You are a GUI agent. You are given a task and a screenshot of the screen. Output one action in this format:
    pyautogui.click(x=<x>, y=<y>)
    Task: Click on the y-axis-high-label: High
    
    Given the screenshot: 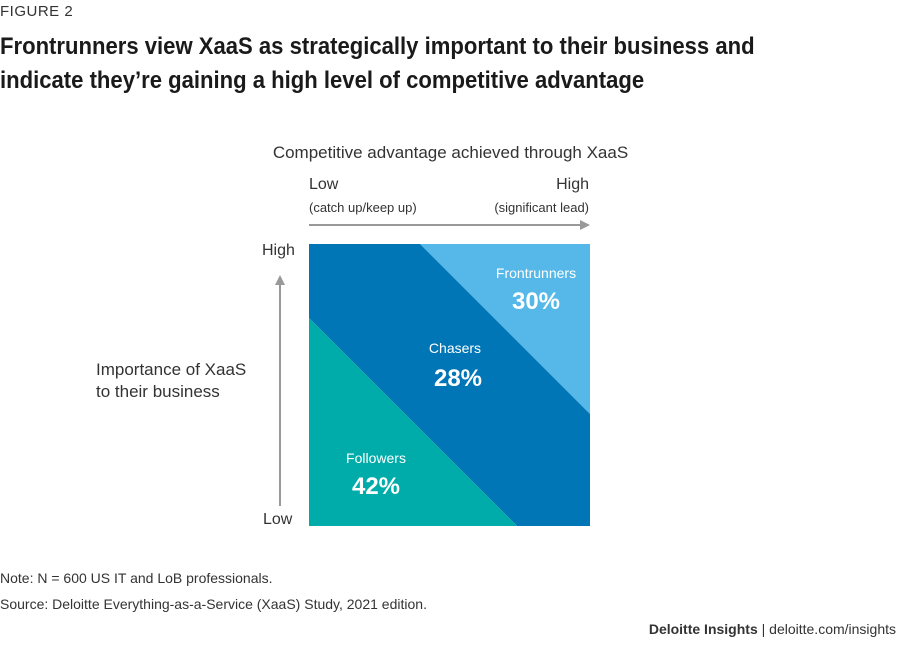 What is the action you would take?
    pyautogui.click(x=278, y=250)
    